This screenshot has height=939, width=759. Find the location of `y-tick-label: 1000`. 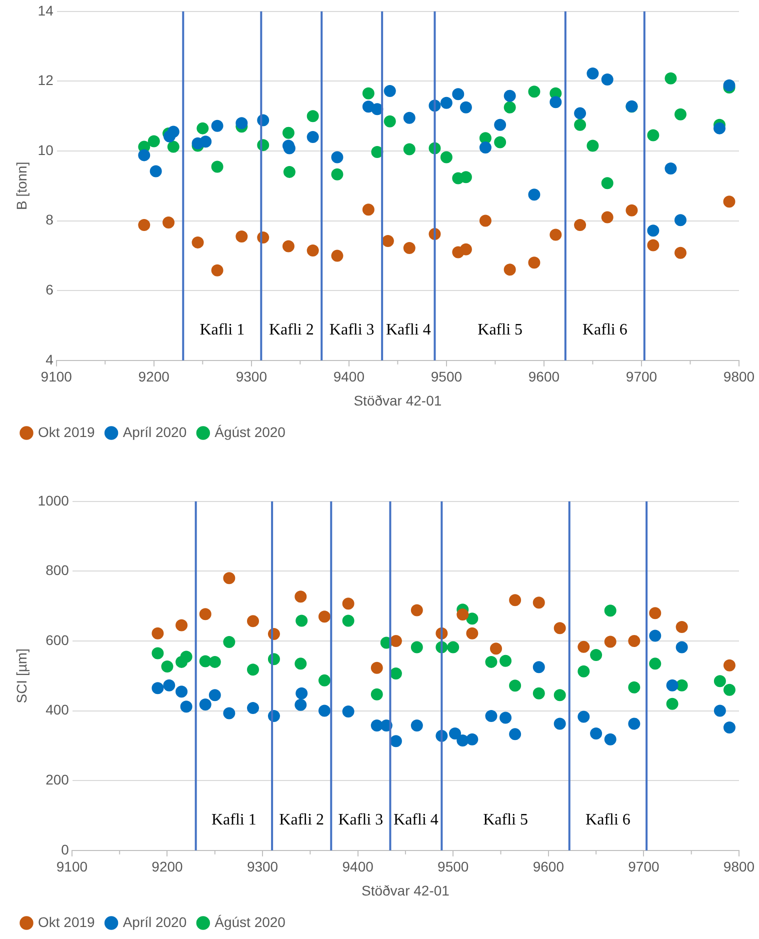

y-tick-label: 1000 is located at coordinates (54, 500).